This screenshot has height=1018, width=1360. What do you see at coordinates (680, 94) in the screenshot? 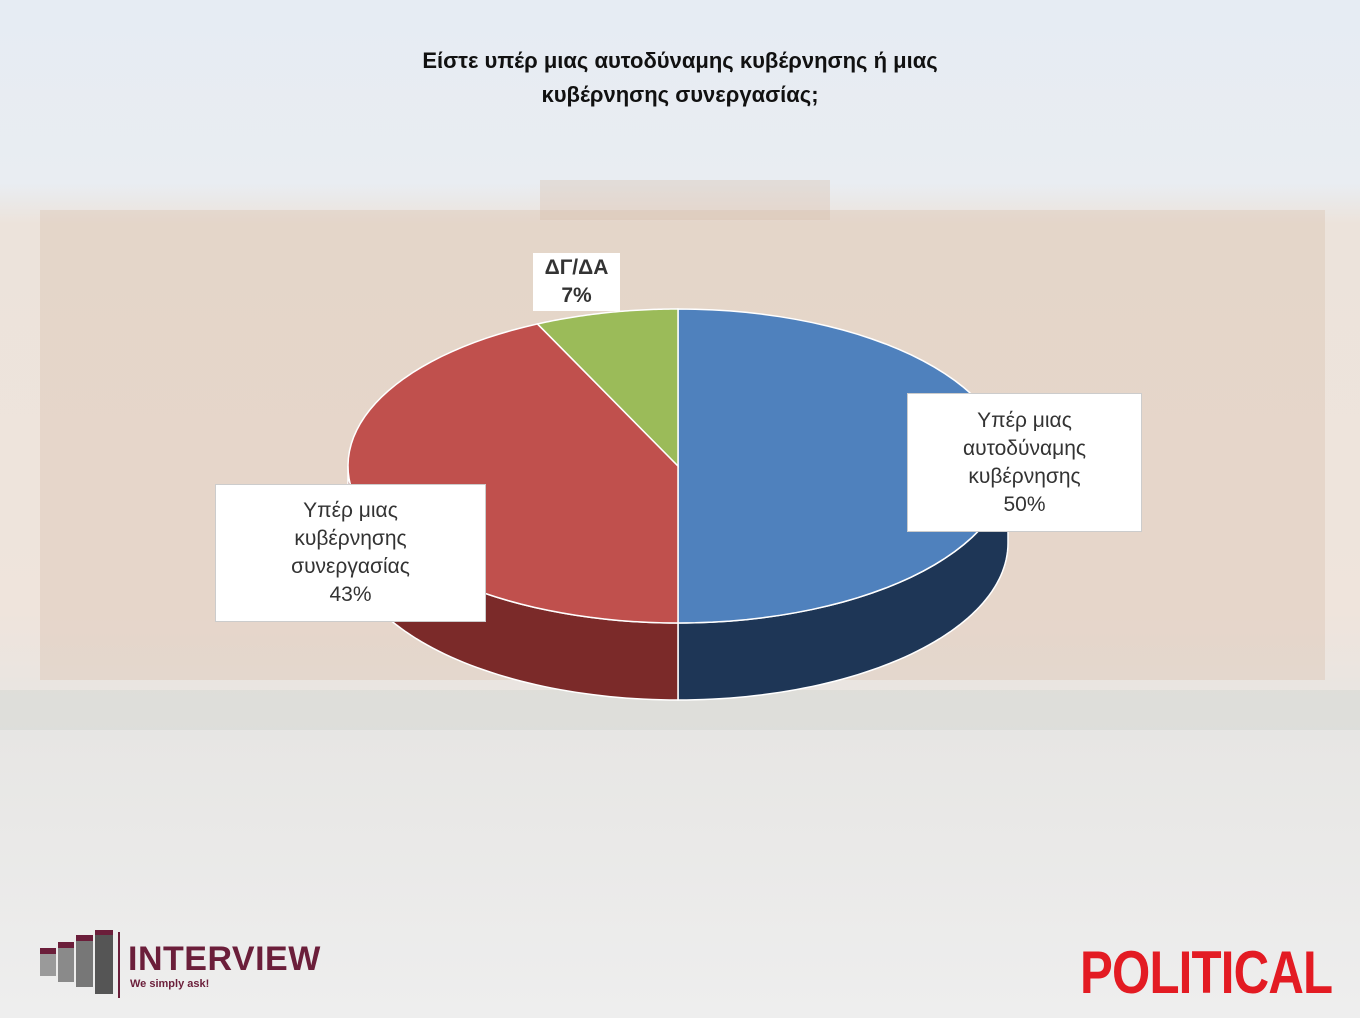
I see `title-line-2: κυβέρνησης συνεργασίας;` at bounding box center [680, 94].